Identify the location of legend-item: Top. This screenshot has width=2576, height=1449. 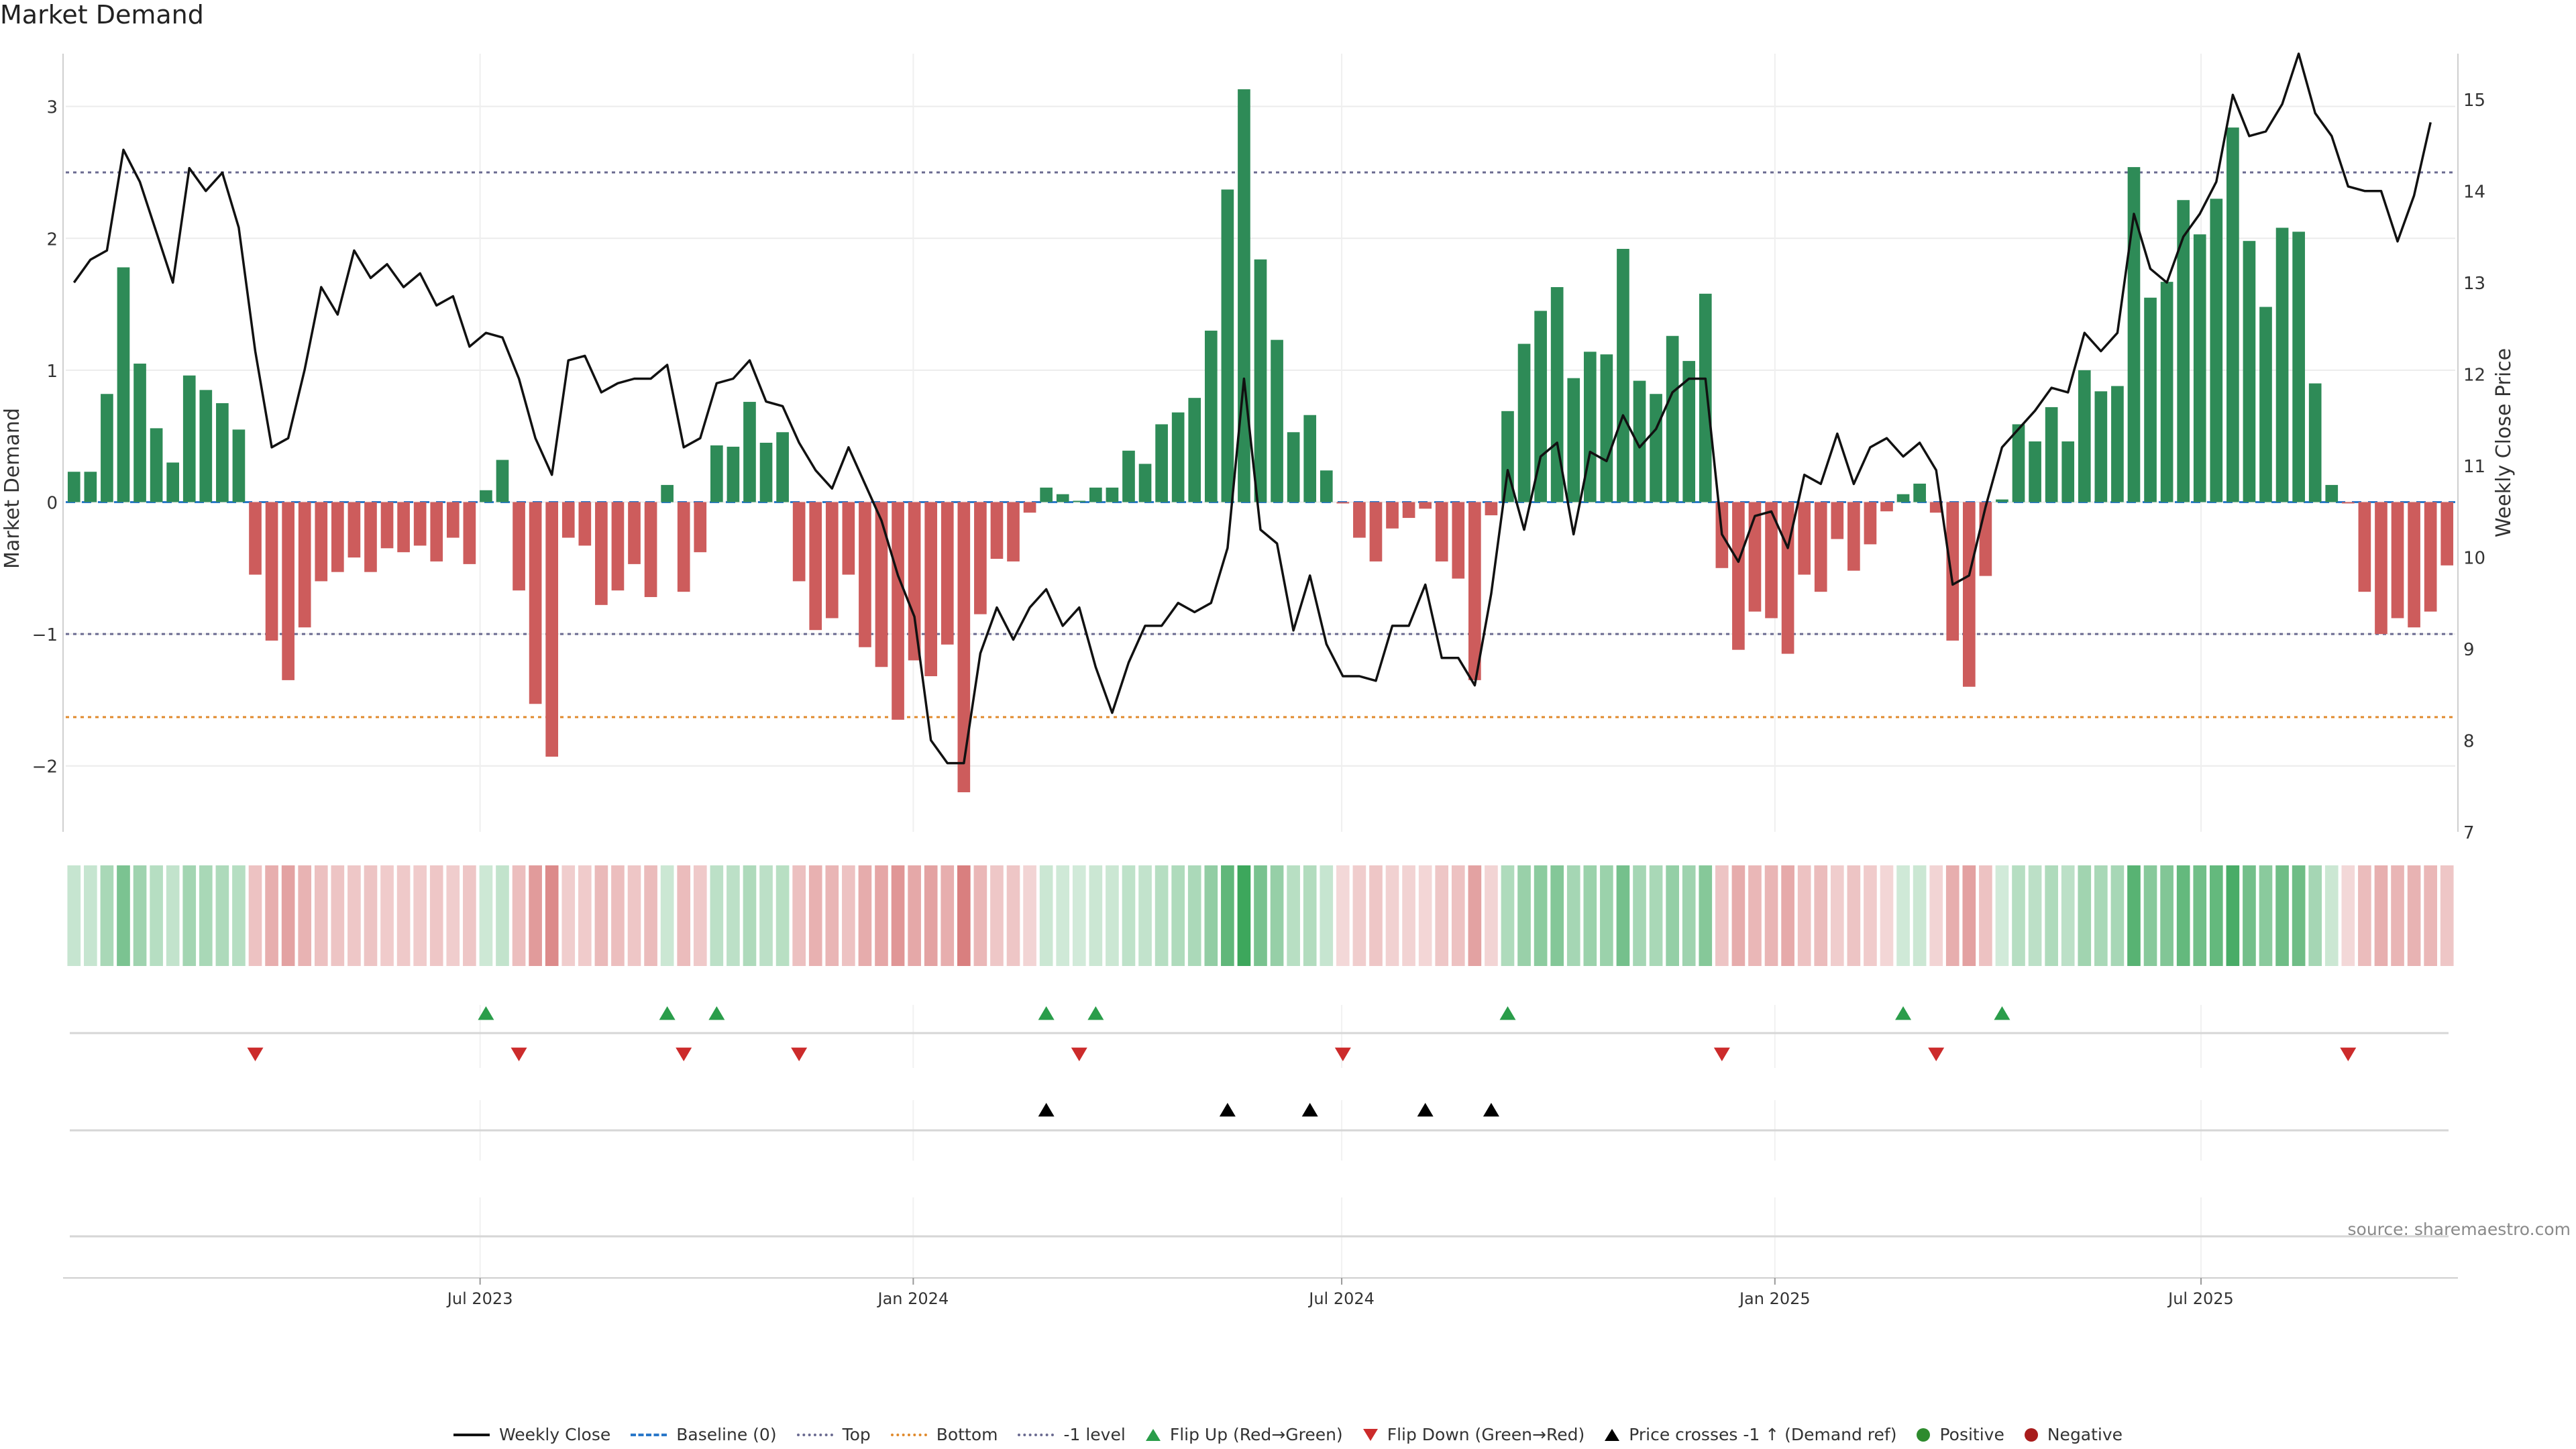
(833, 1434).